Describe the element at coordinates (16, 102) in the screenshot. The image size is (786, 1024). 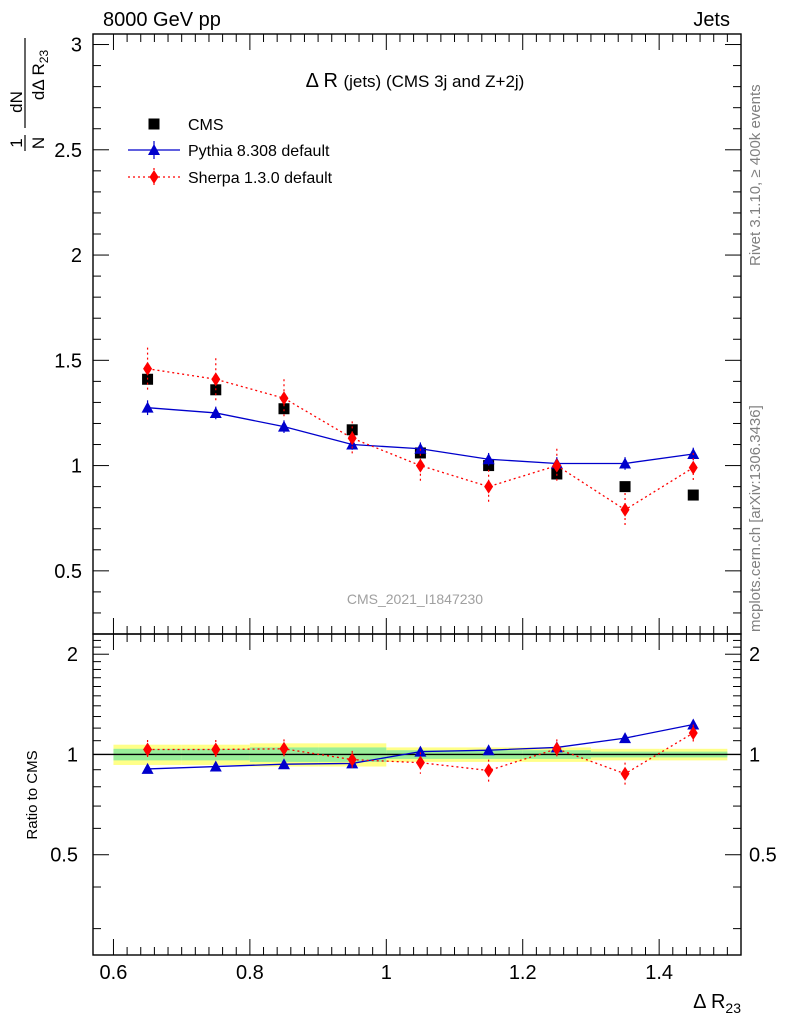
I see `y-label-numerator-2: dN` at that location.